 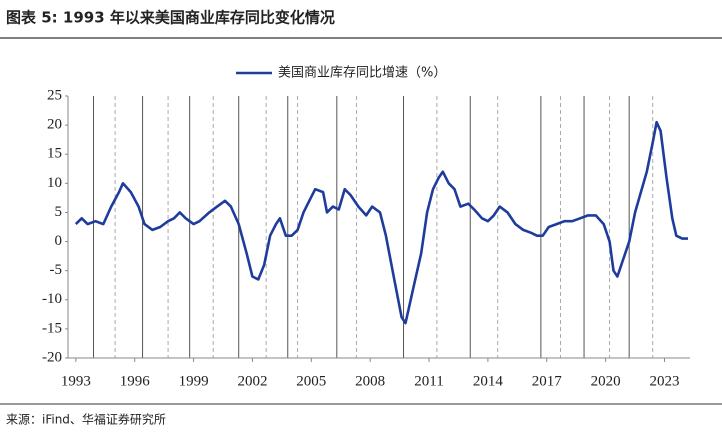 What do you see at coordinates (311, 381) in the screenshot?
I see `x-tick-label: 2005` at bounding box center [311, 381].